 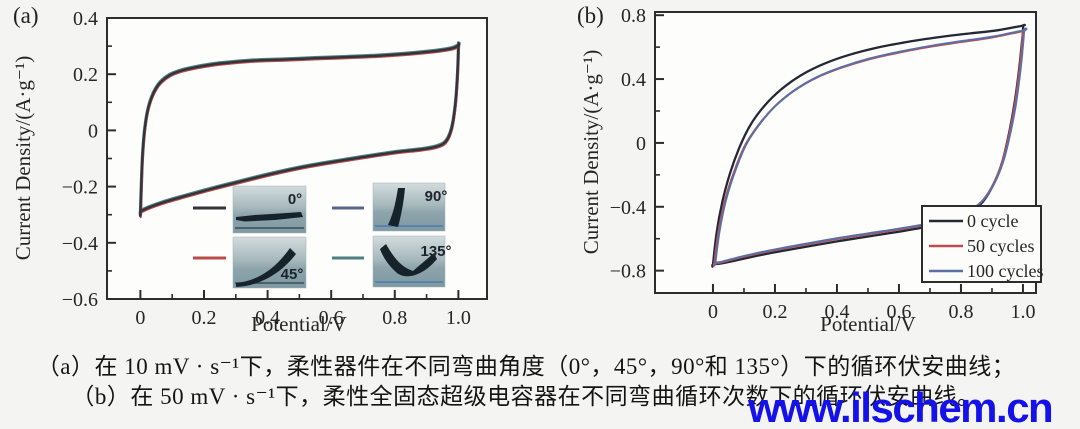 What do you see at coordinates (85, 75) in the screenshot?
I see `y-tick-label: 0.2` at bounding box center [85, 75].